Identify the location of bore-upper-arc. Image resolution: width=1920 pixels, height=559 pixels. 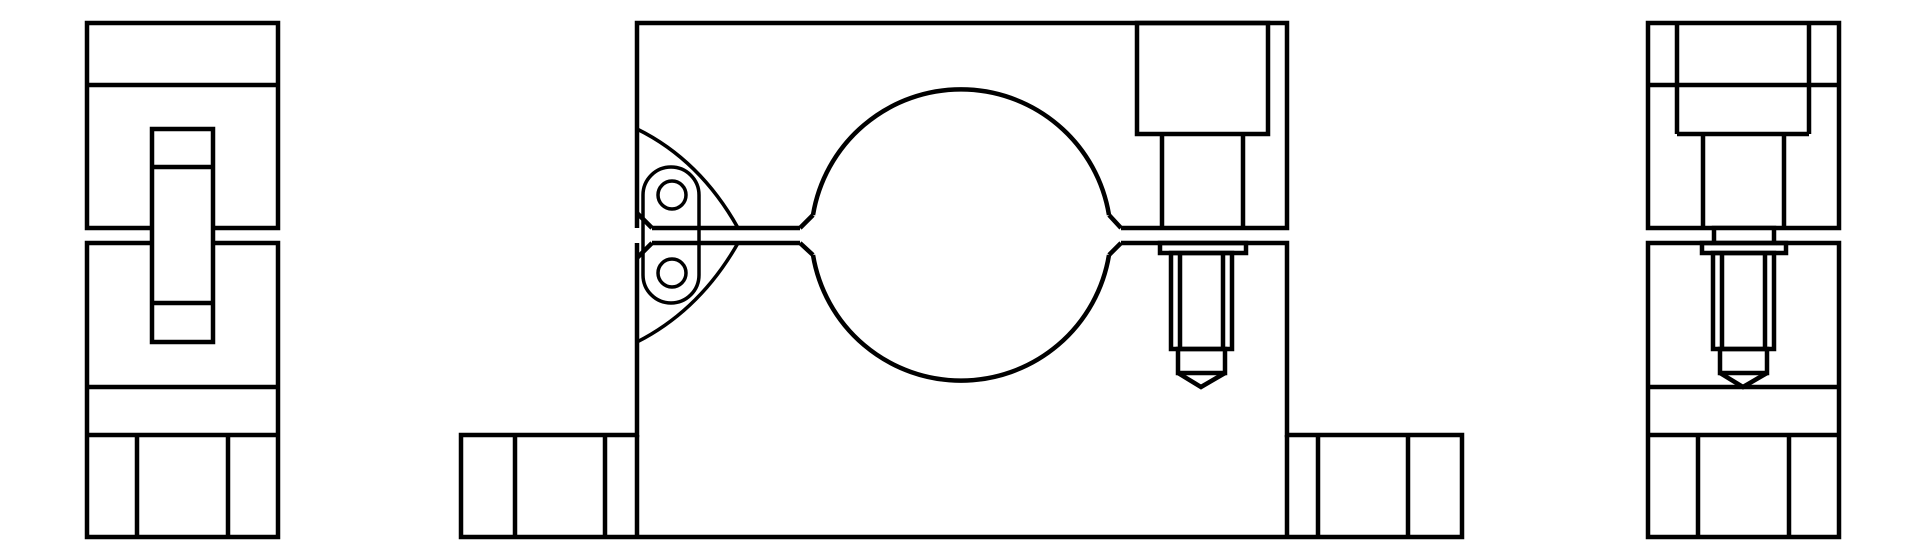
(961, 151).